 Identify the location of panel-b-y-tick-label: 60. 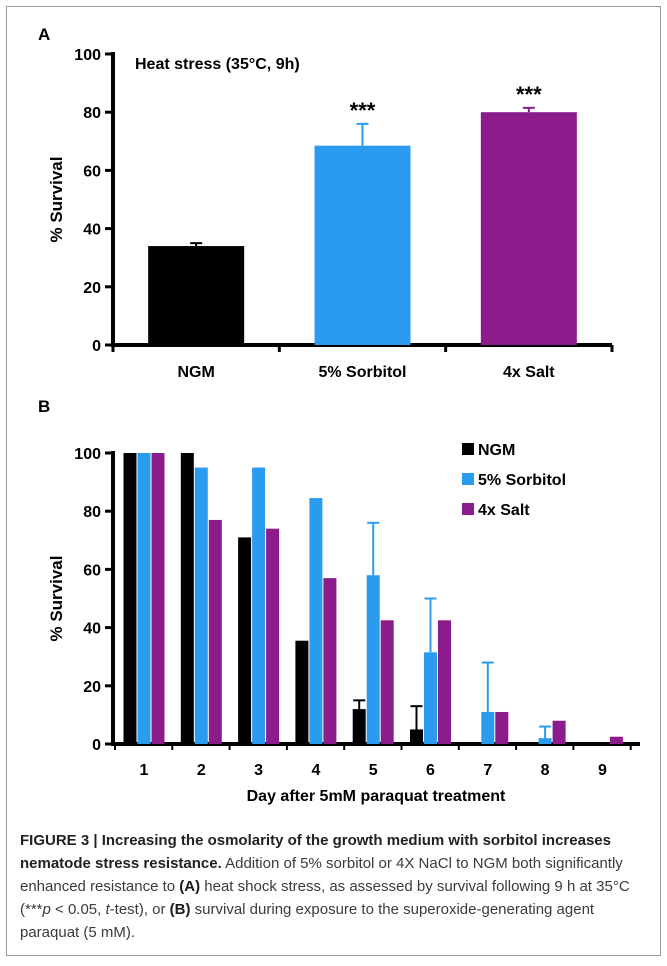
(92, 570).